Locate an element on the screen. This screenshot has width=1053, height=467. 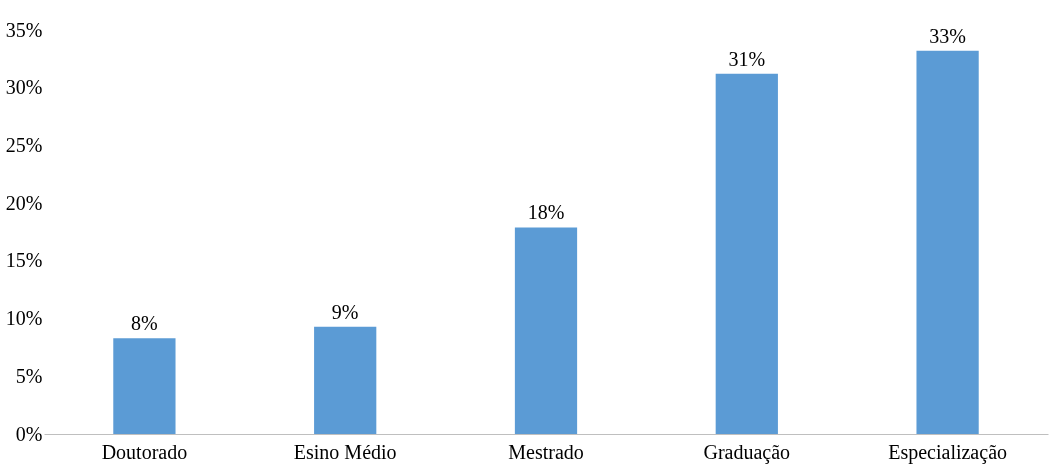
data-label: 33% is located at coordinates (947, 35).